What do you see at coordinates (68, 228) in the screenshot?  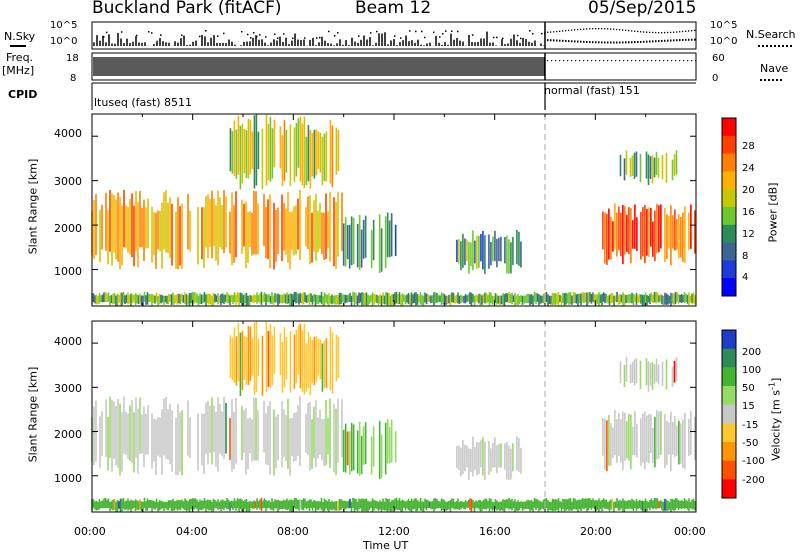 I see `power-ytick-2000: 2000` at bounding box center [68, 228].